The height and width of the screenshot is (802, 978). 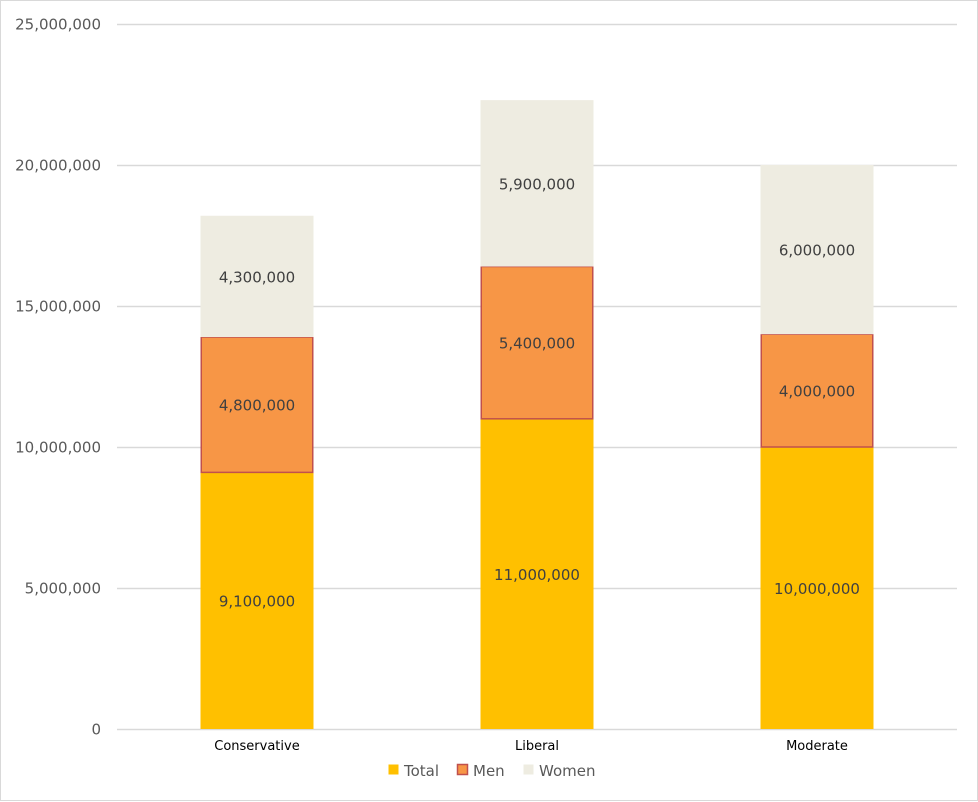 I want to click on bar-women-conservative, so click(x=257, y=276).